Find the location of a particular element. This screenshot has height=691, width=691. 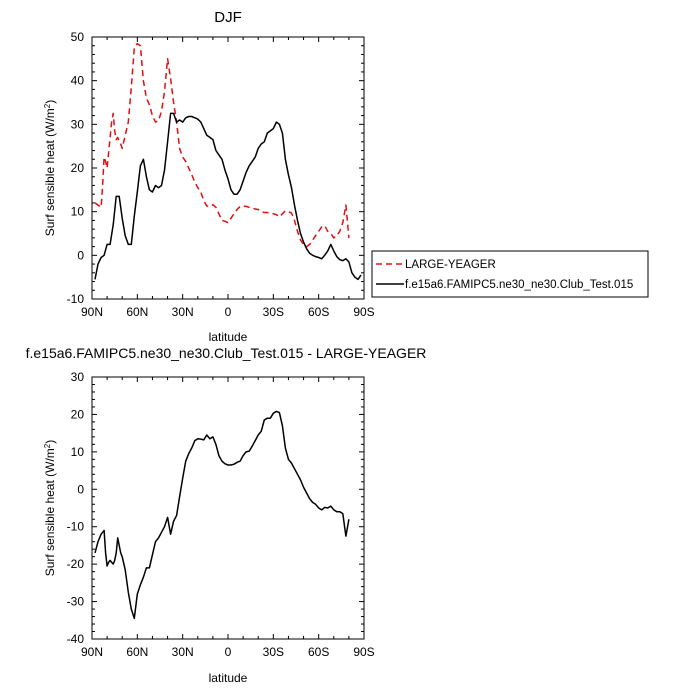

top-ylabel-sup: 2 is located at coordinates (47, 105).